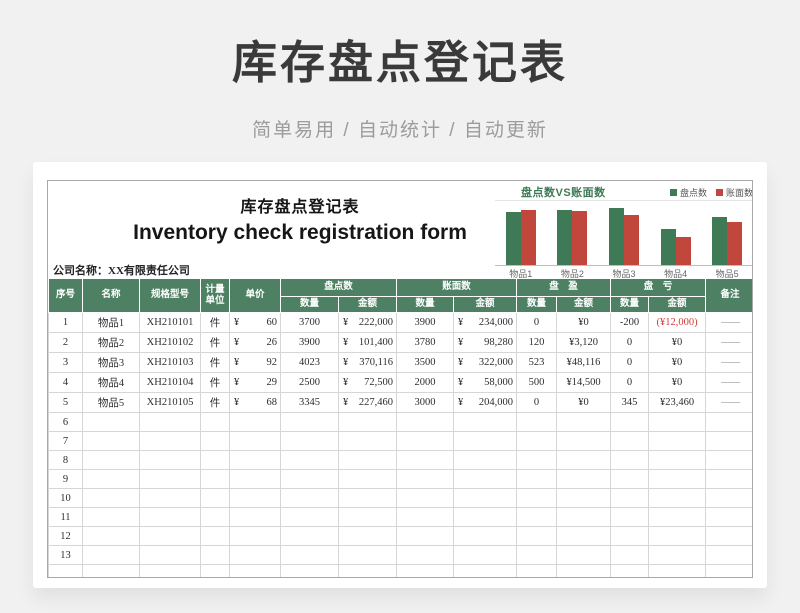 The image size is (800, 613). Describe the element at coordinates (537, 362) in the screenshot. I see `cell: 523` at that location.